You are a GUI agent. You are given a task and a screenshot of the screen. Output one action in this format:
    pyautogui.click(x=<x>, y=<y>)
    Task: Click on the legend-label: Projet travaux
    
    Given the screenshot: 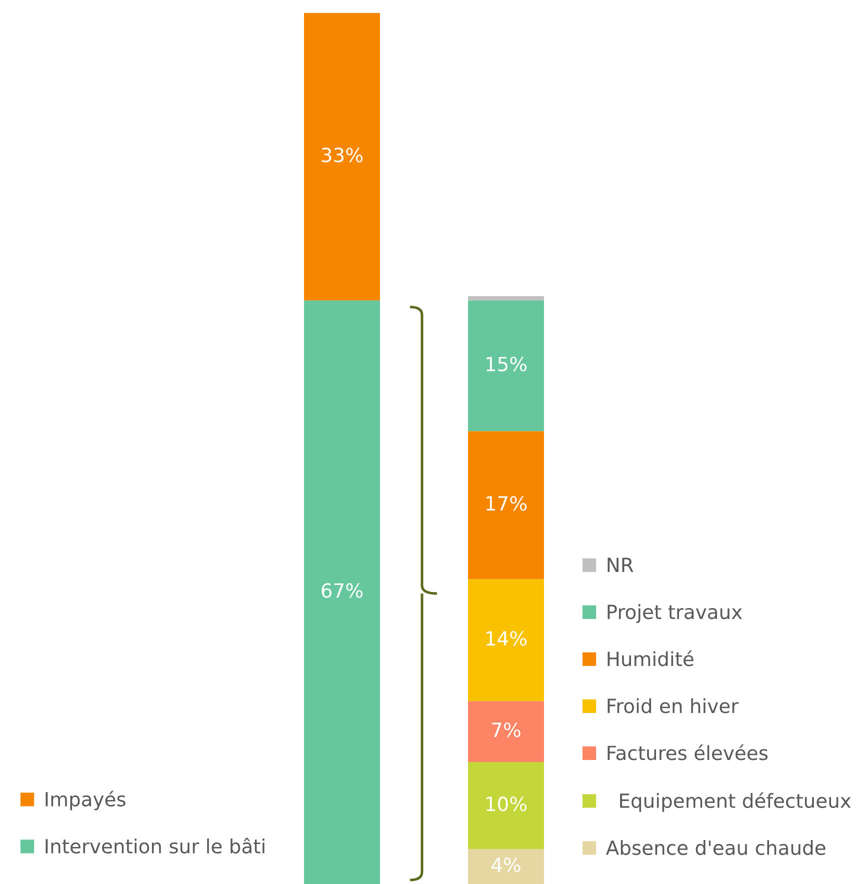 What is the action you would take?
    pyautogui.click(x=675, y=613)
    